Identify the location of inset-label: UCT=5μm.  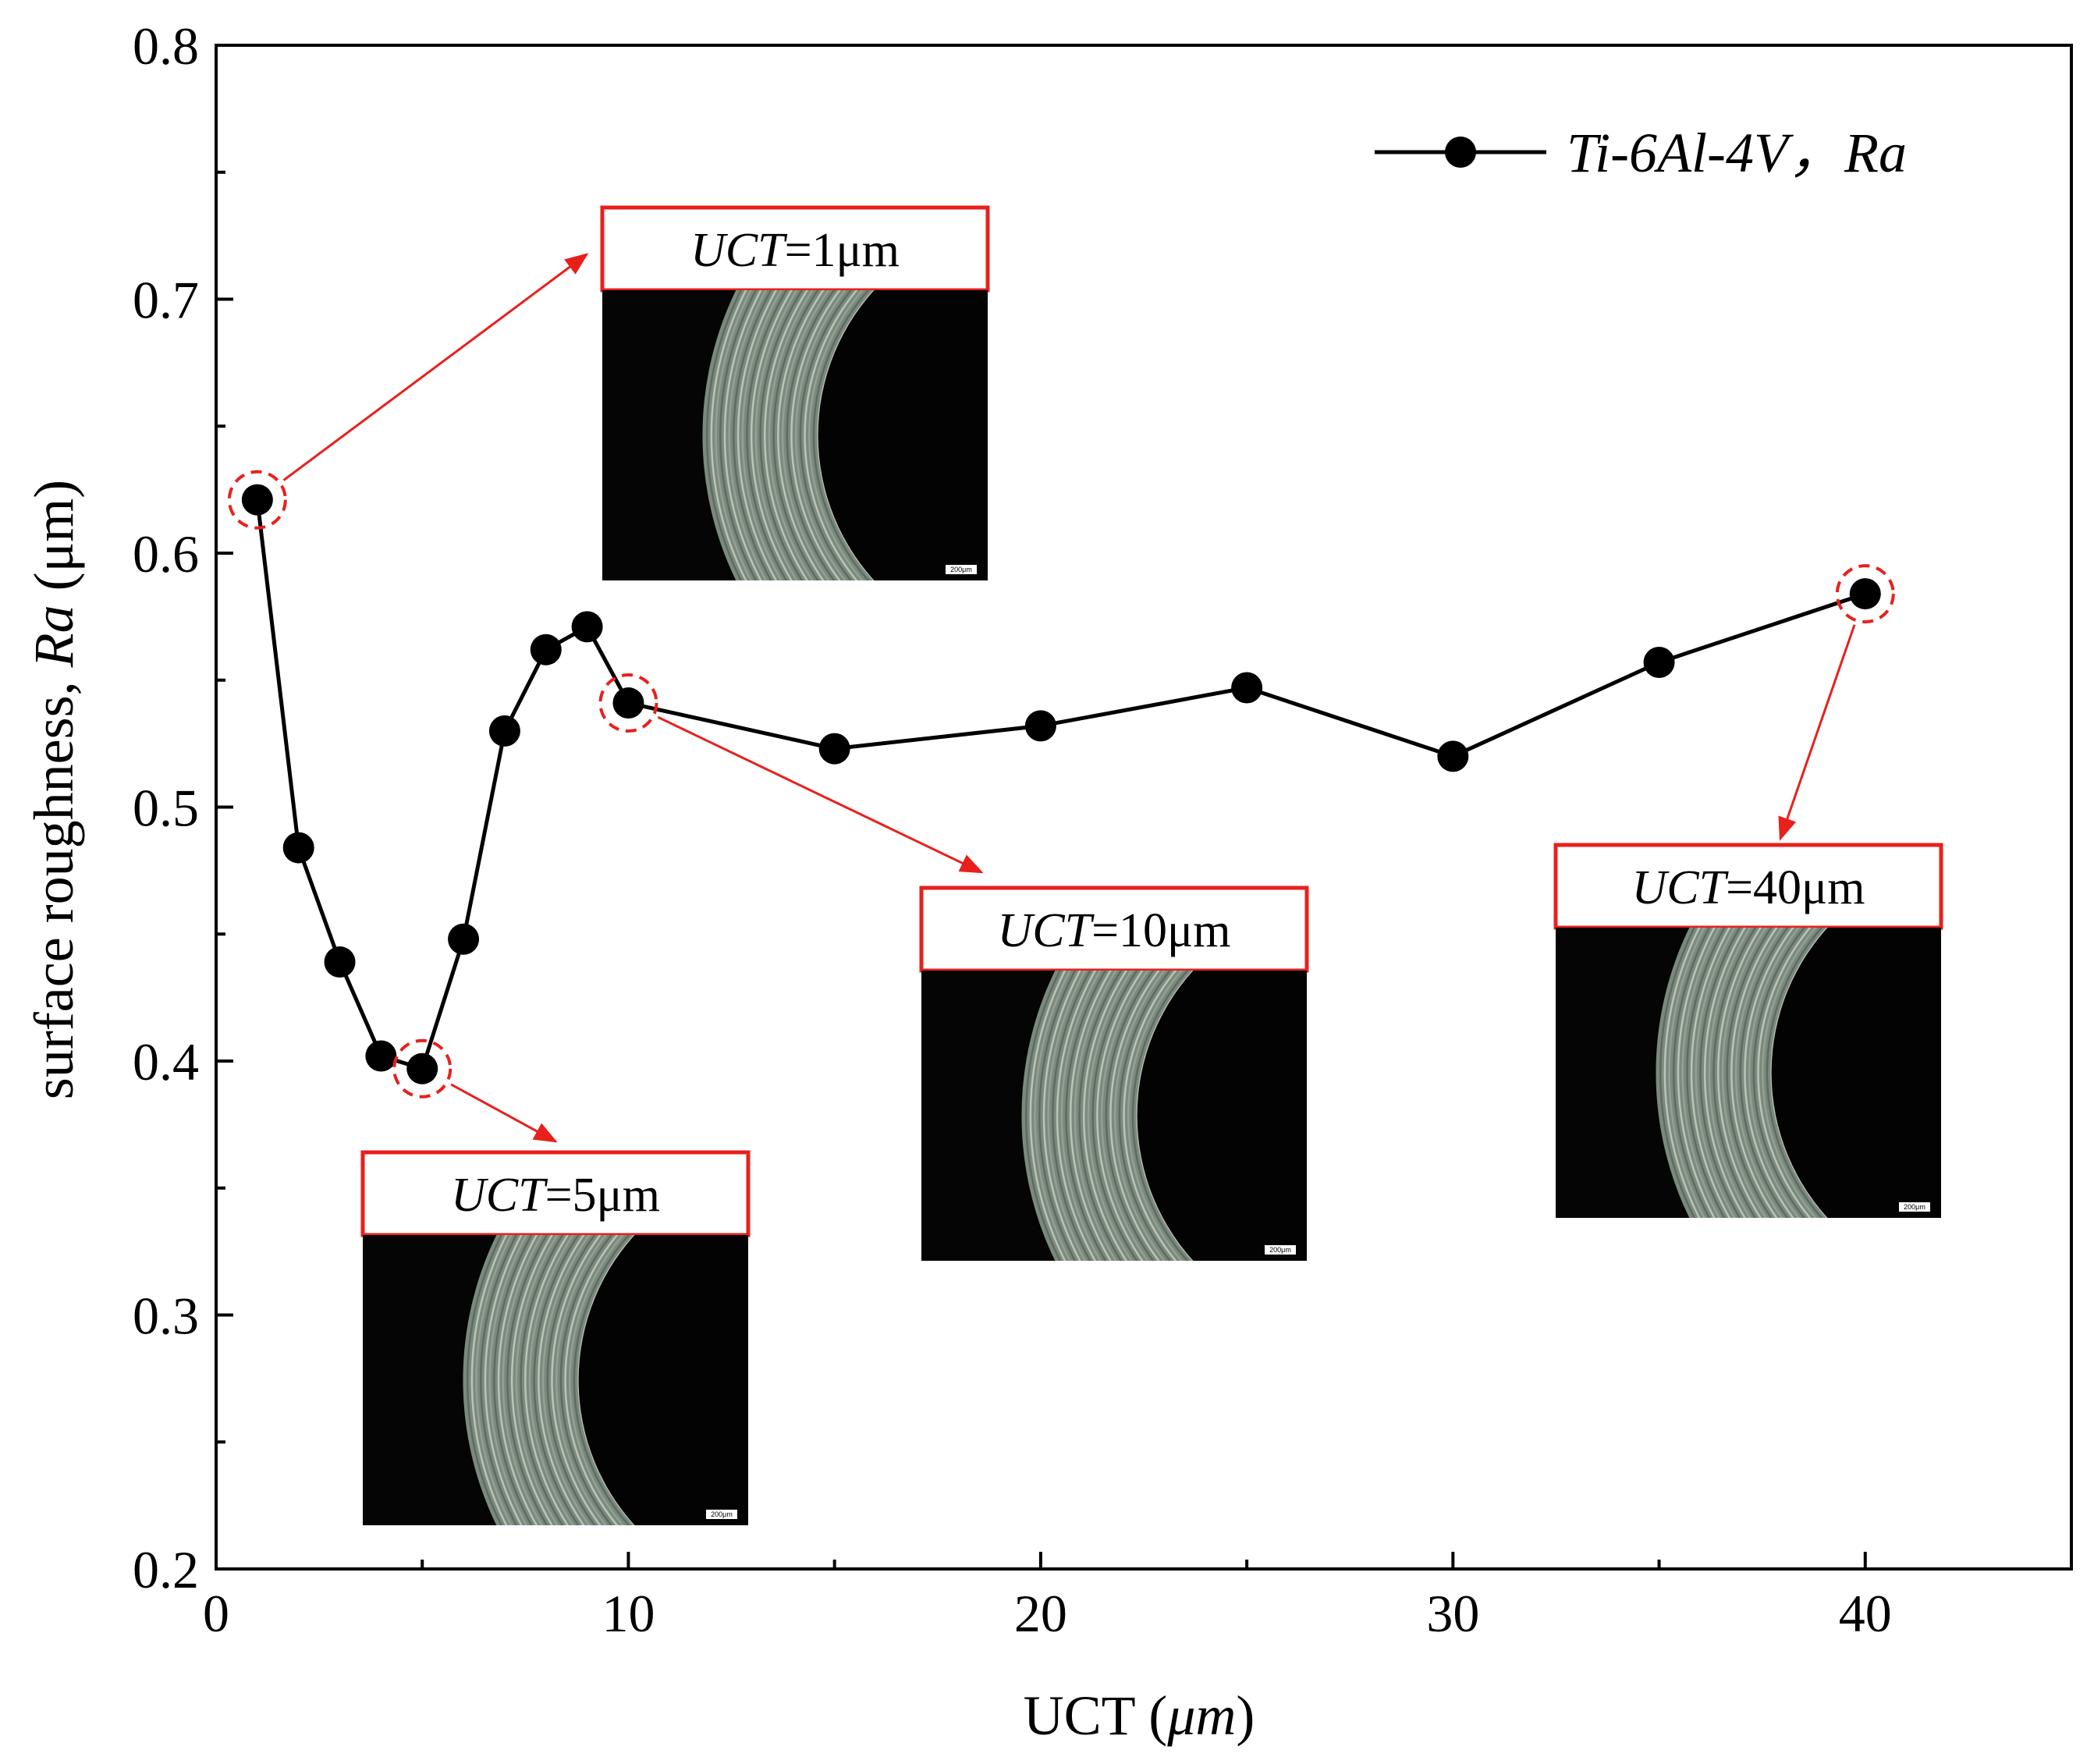
(555, 1196).